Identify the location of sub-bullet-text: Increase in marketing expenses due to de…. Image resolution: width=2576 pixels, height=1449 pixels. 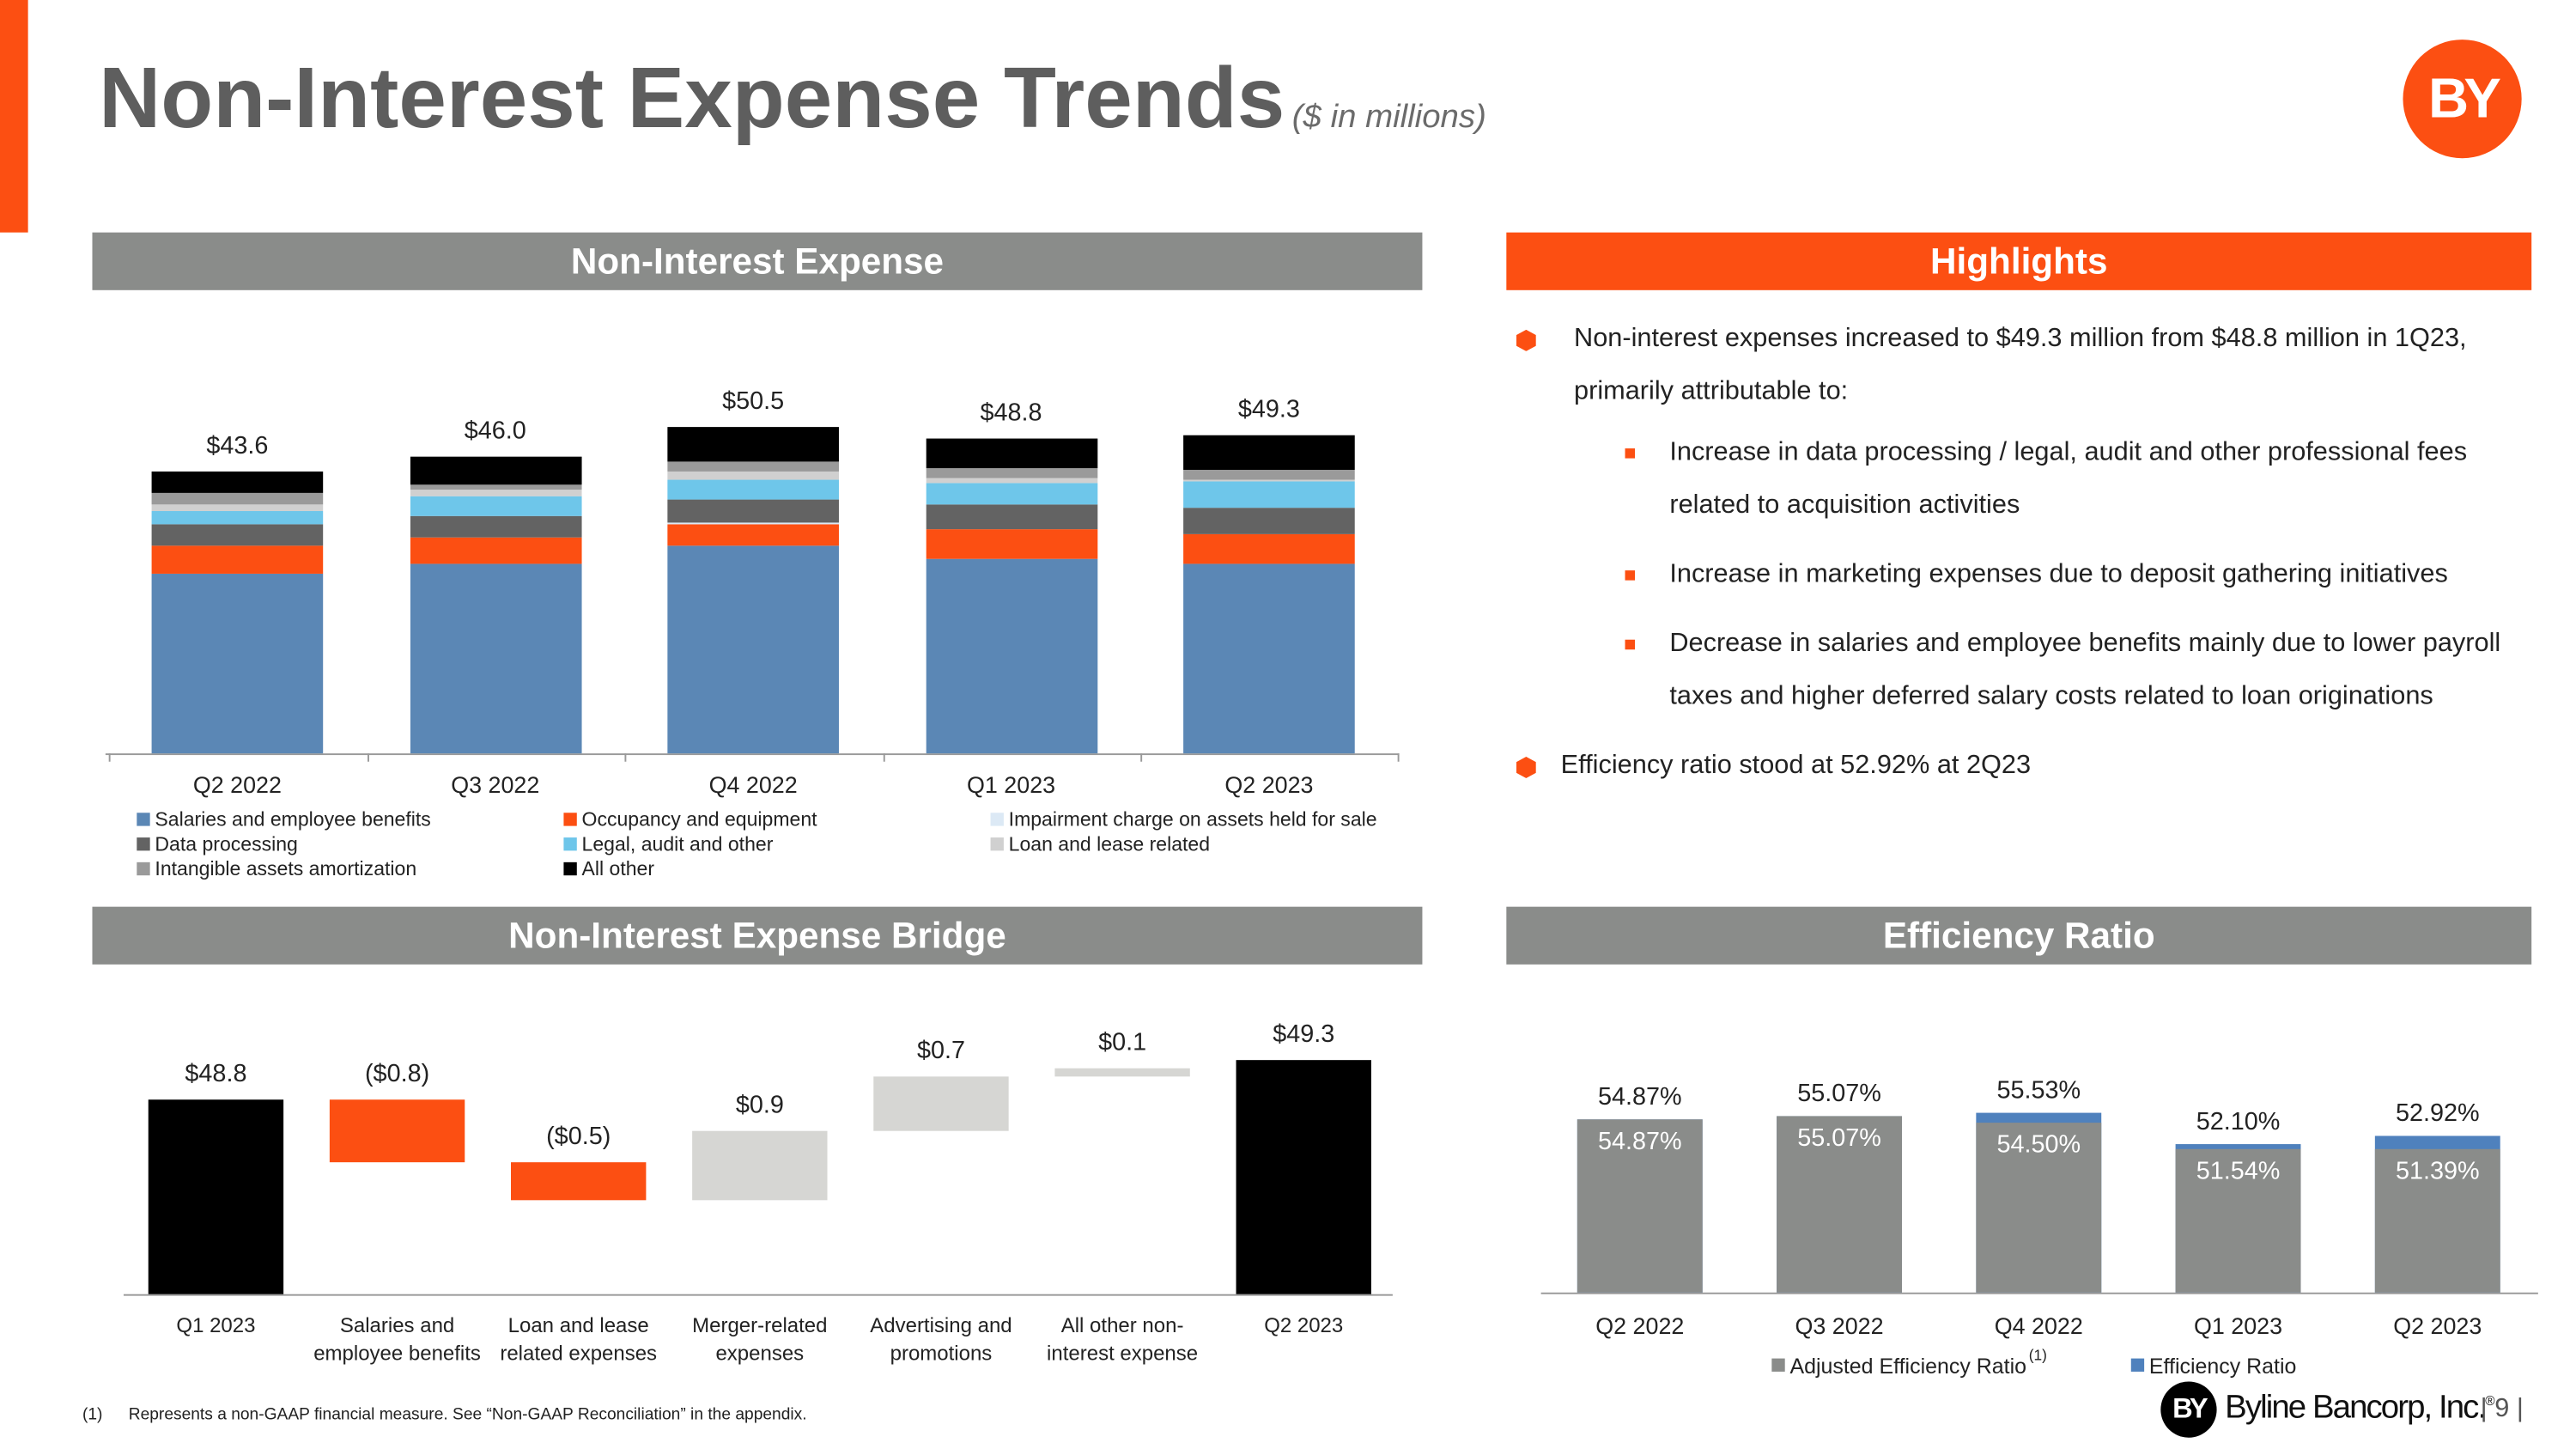
(2058, 574).